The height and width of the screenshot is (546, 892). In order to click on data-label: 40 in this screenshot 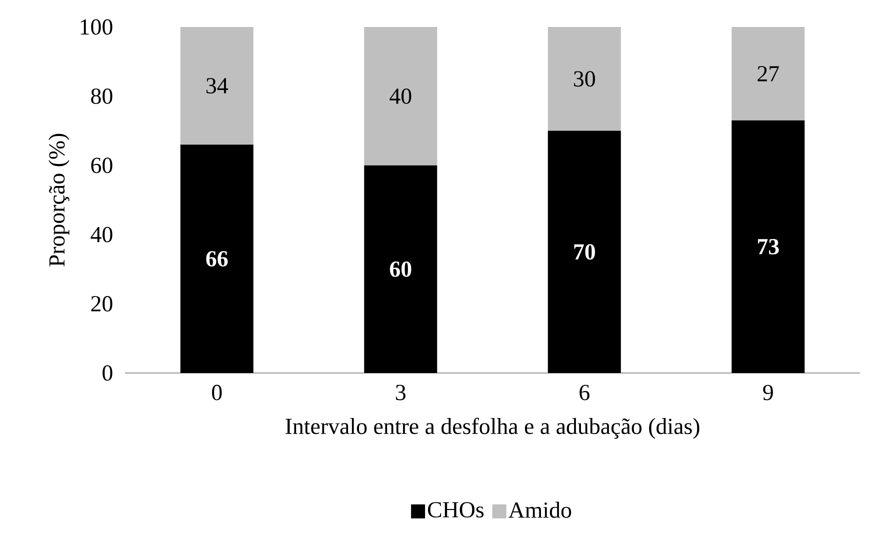, I will do `click(401, 96)`.